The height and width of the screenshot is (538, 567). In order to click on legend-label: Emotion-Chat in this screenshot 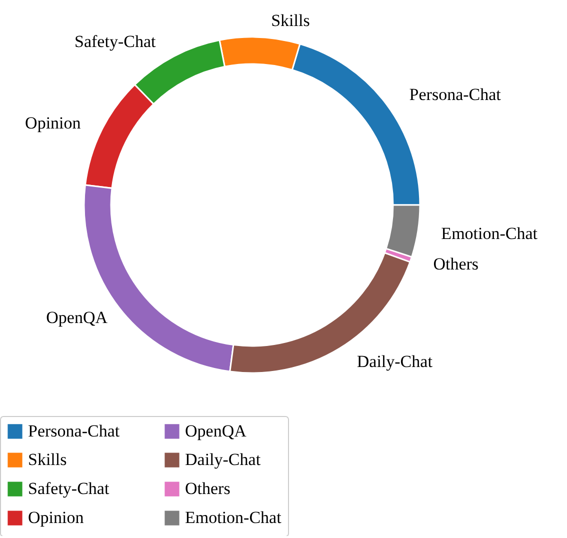, I will do `click(233, 517)`.